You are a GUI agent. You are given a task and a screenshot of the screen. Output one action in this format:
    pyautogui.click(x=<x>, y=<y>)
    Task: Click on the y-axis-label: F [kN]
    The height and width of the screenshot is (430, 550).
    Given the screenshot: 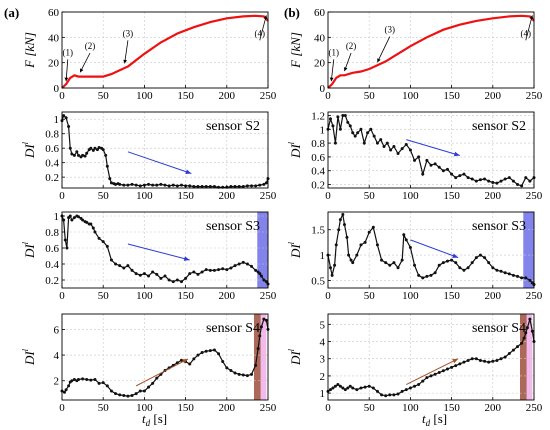 What is the action you would take?
    pyautogui.click(x=295, y=50)
    